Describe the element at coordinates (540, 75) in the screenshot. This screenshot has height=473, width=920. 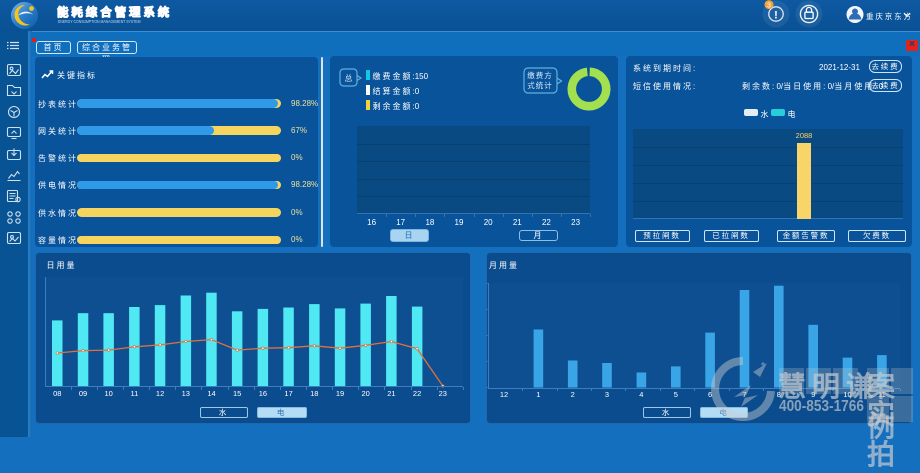
I see `svg-text: 缴费方` at that location.